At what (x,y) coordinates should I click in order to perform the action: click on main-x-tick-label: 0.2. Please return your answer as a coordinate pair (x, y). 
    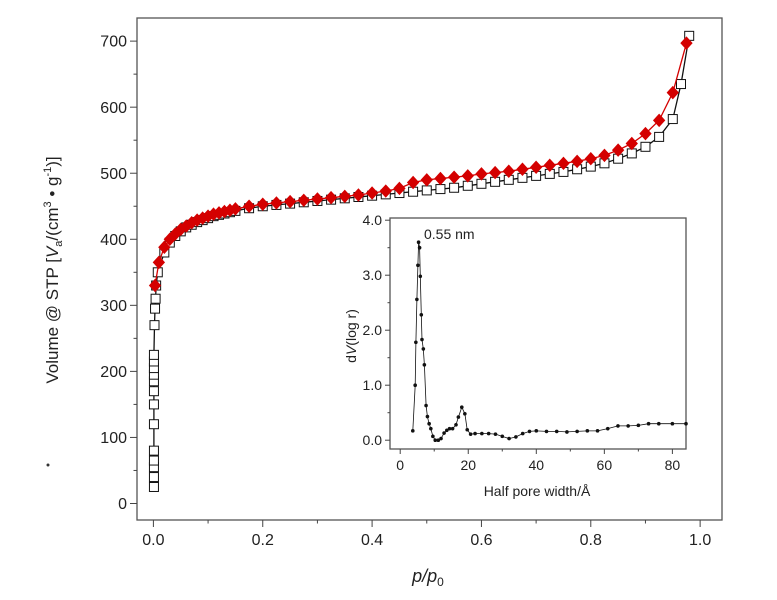
    Looking at the image, I should click on (263, 540).